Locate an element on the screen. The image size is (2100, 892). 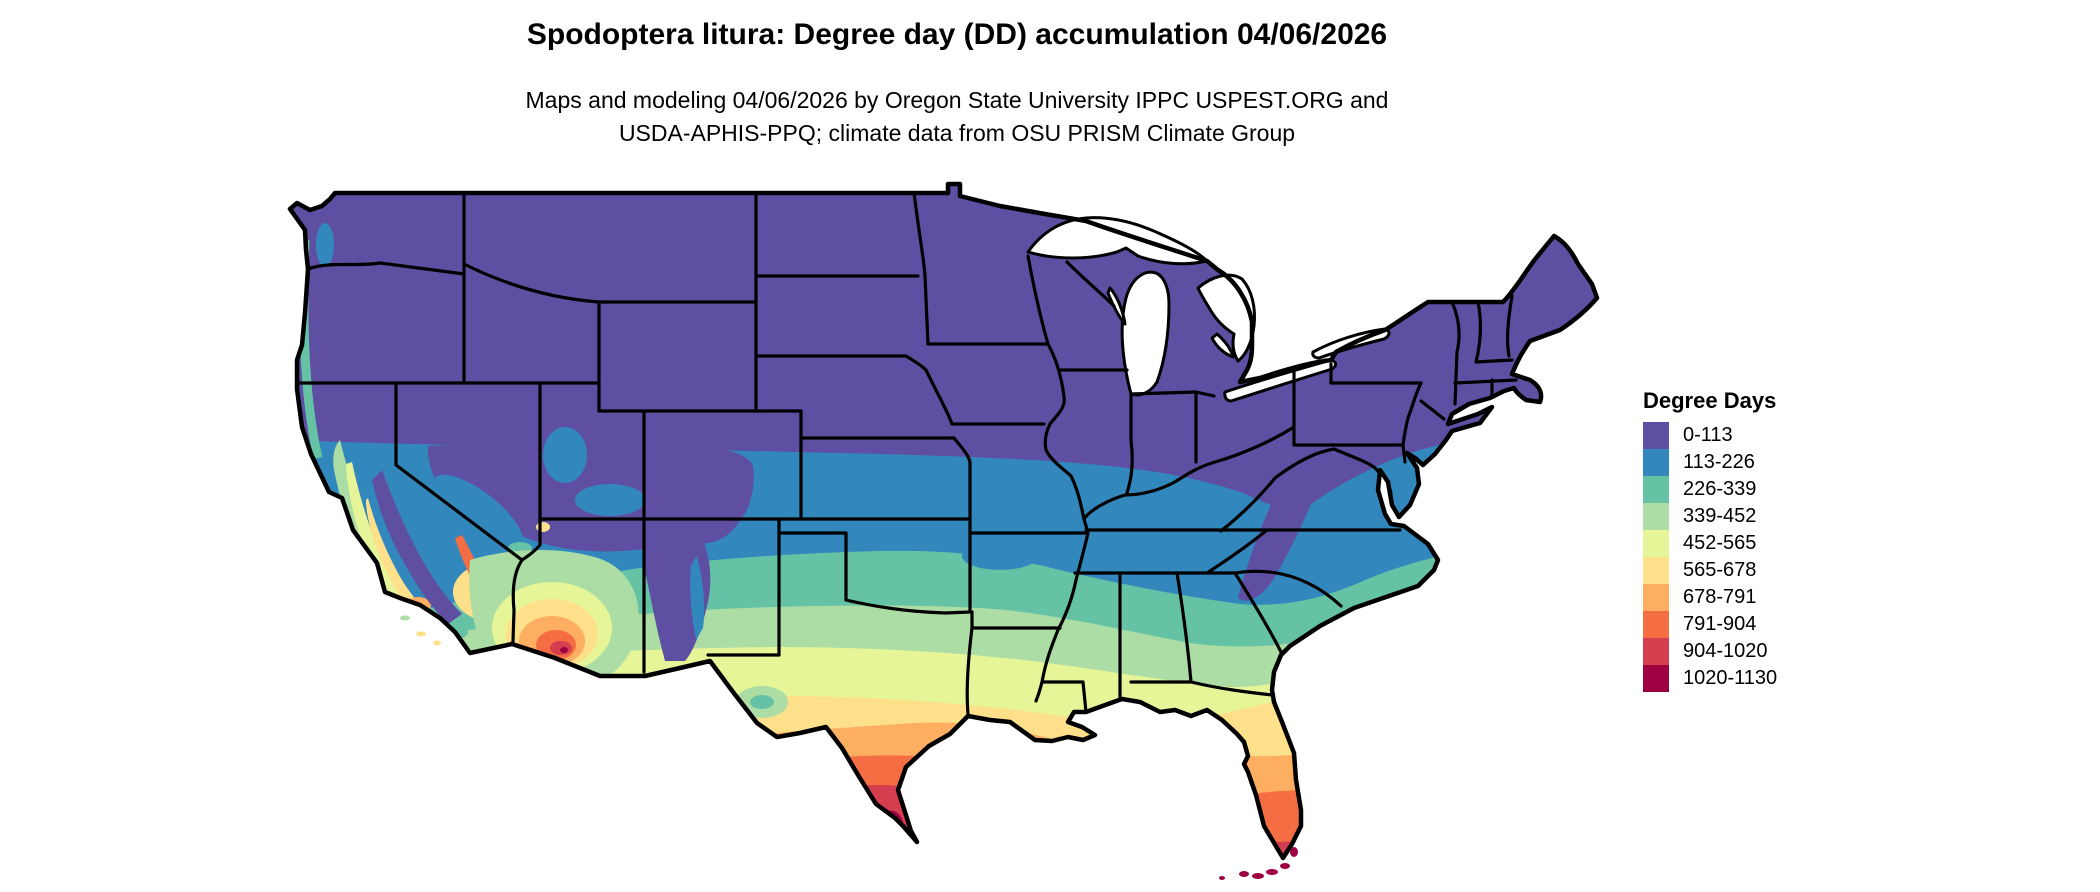
legend-entry: 452-565 is located at coordinates (1710, 543).